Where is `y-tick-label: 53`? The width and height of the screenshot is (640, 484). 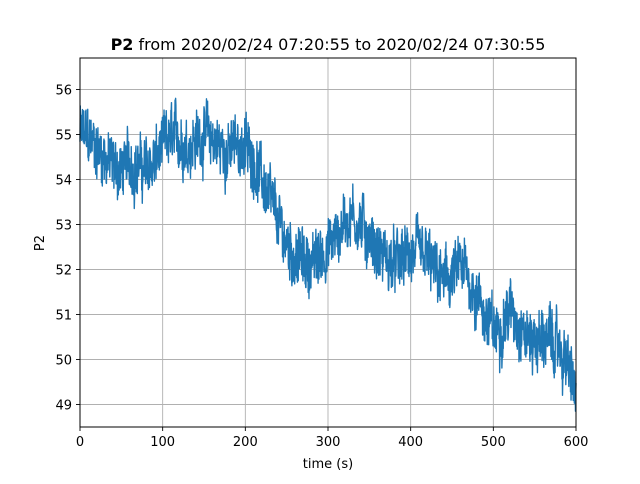
y-tick-label: 53 is located at coordinates (63, 226).